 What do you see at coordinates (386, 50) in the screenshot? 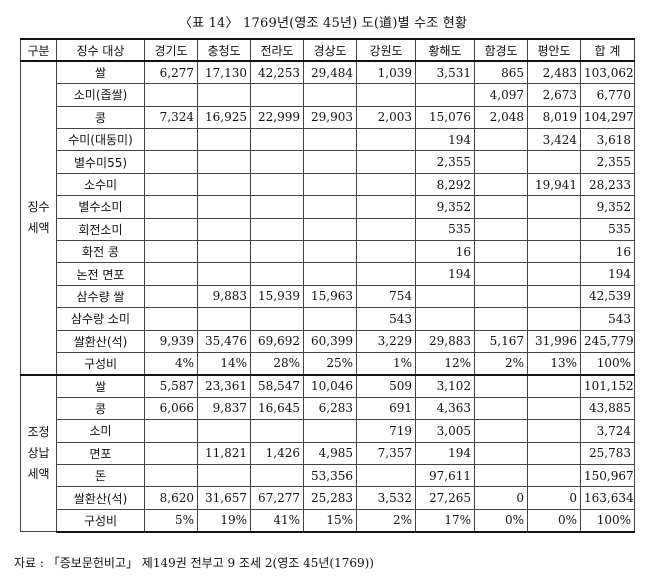
I see `column-header: 강원도` at bounding box center [386, 50].